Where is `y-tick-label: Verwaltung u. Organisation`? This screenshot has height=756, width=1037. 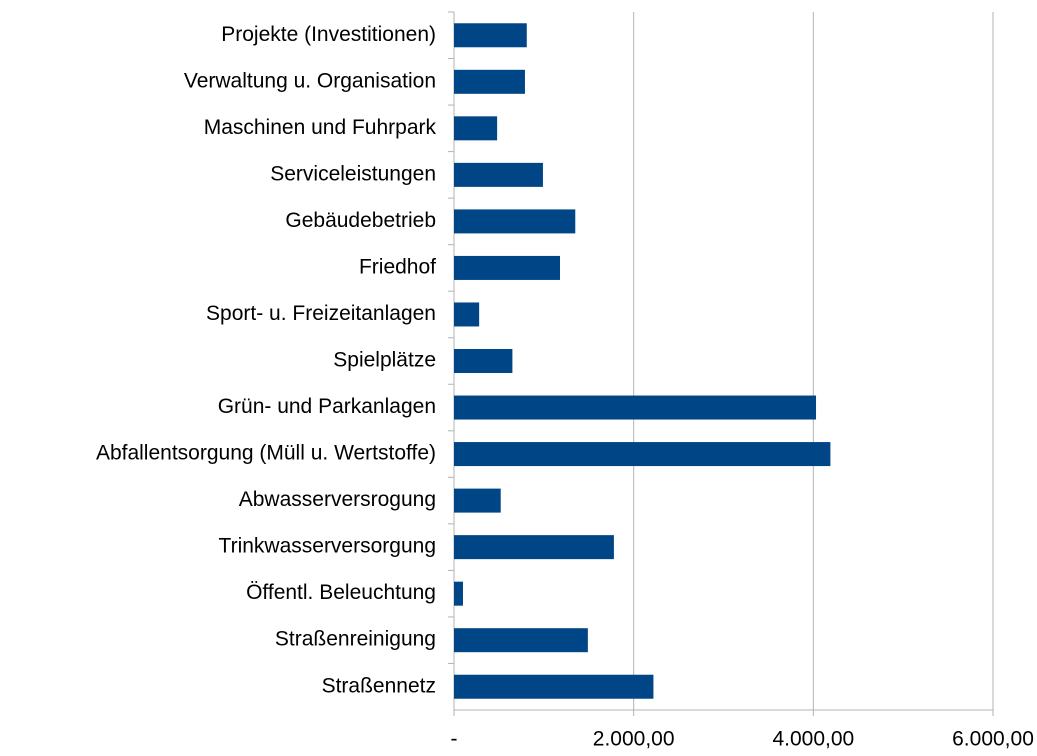 y-tick-label: Verwaltung u. Organisation is located at coordinates (310, 80).